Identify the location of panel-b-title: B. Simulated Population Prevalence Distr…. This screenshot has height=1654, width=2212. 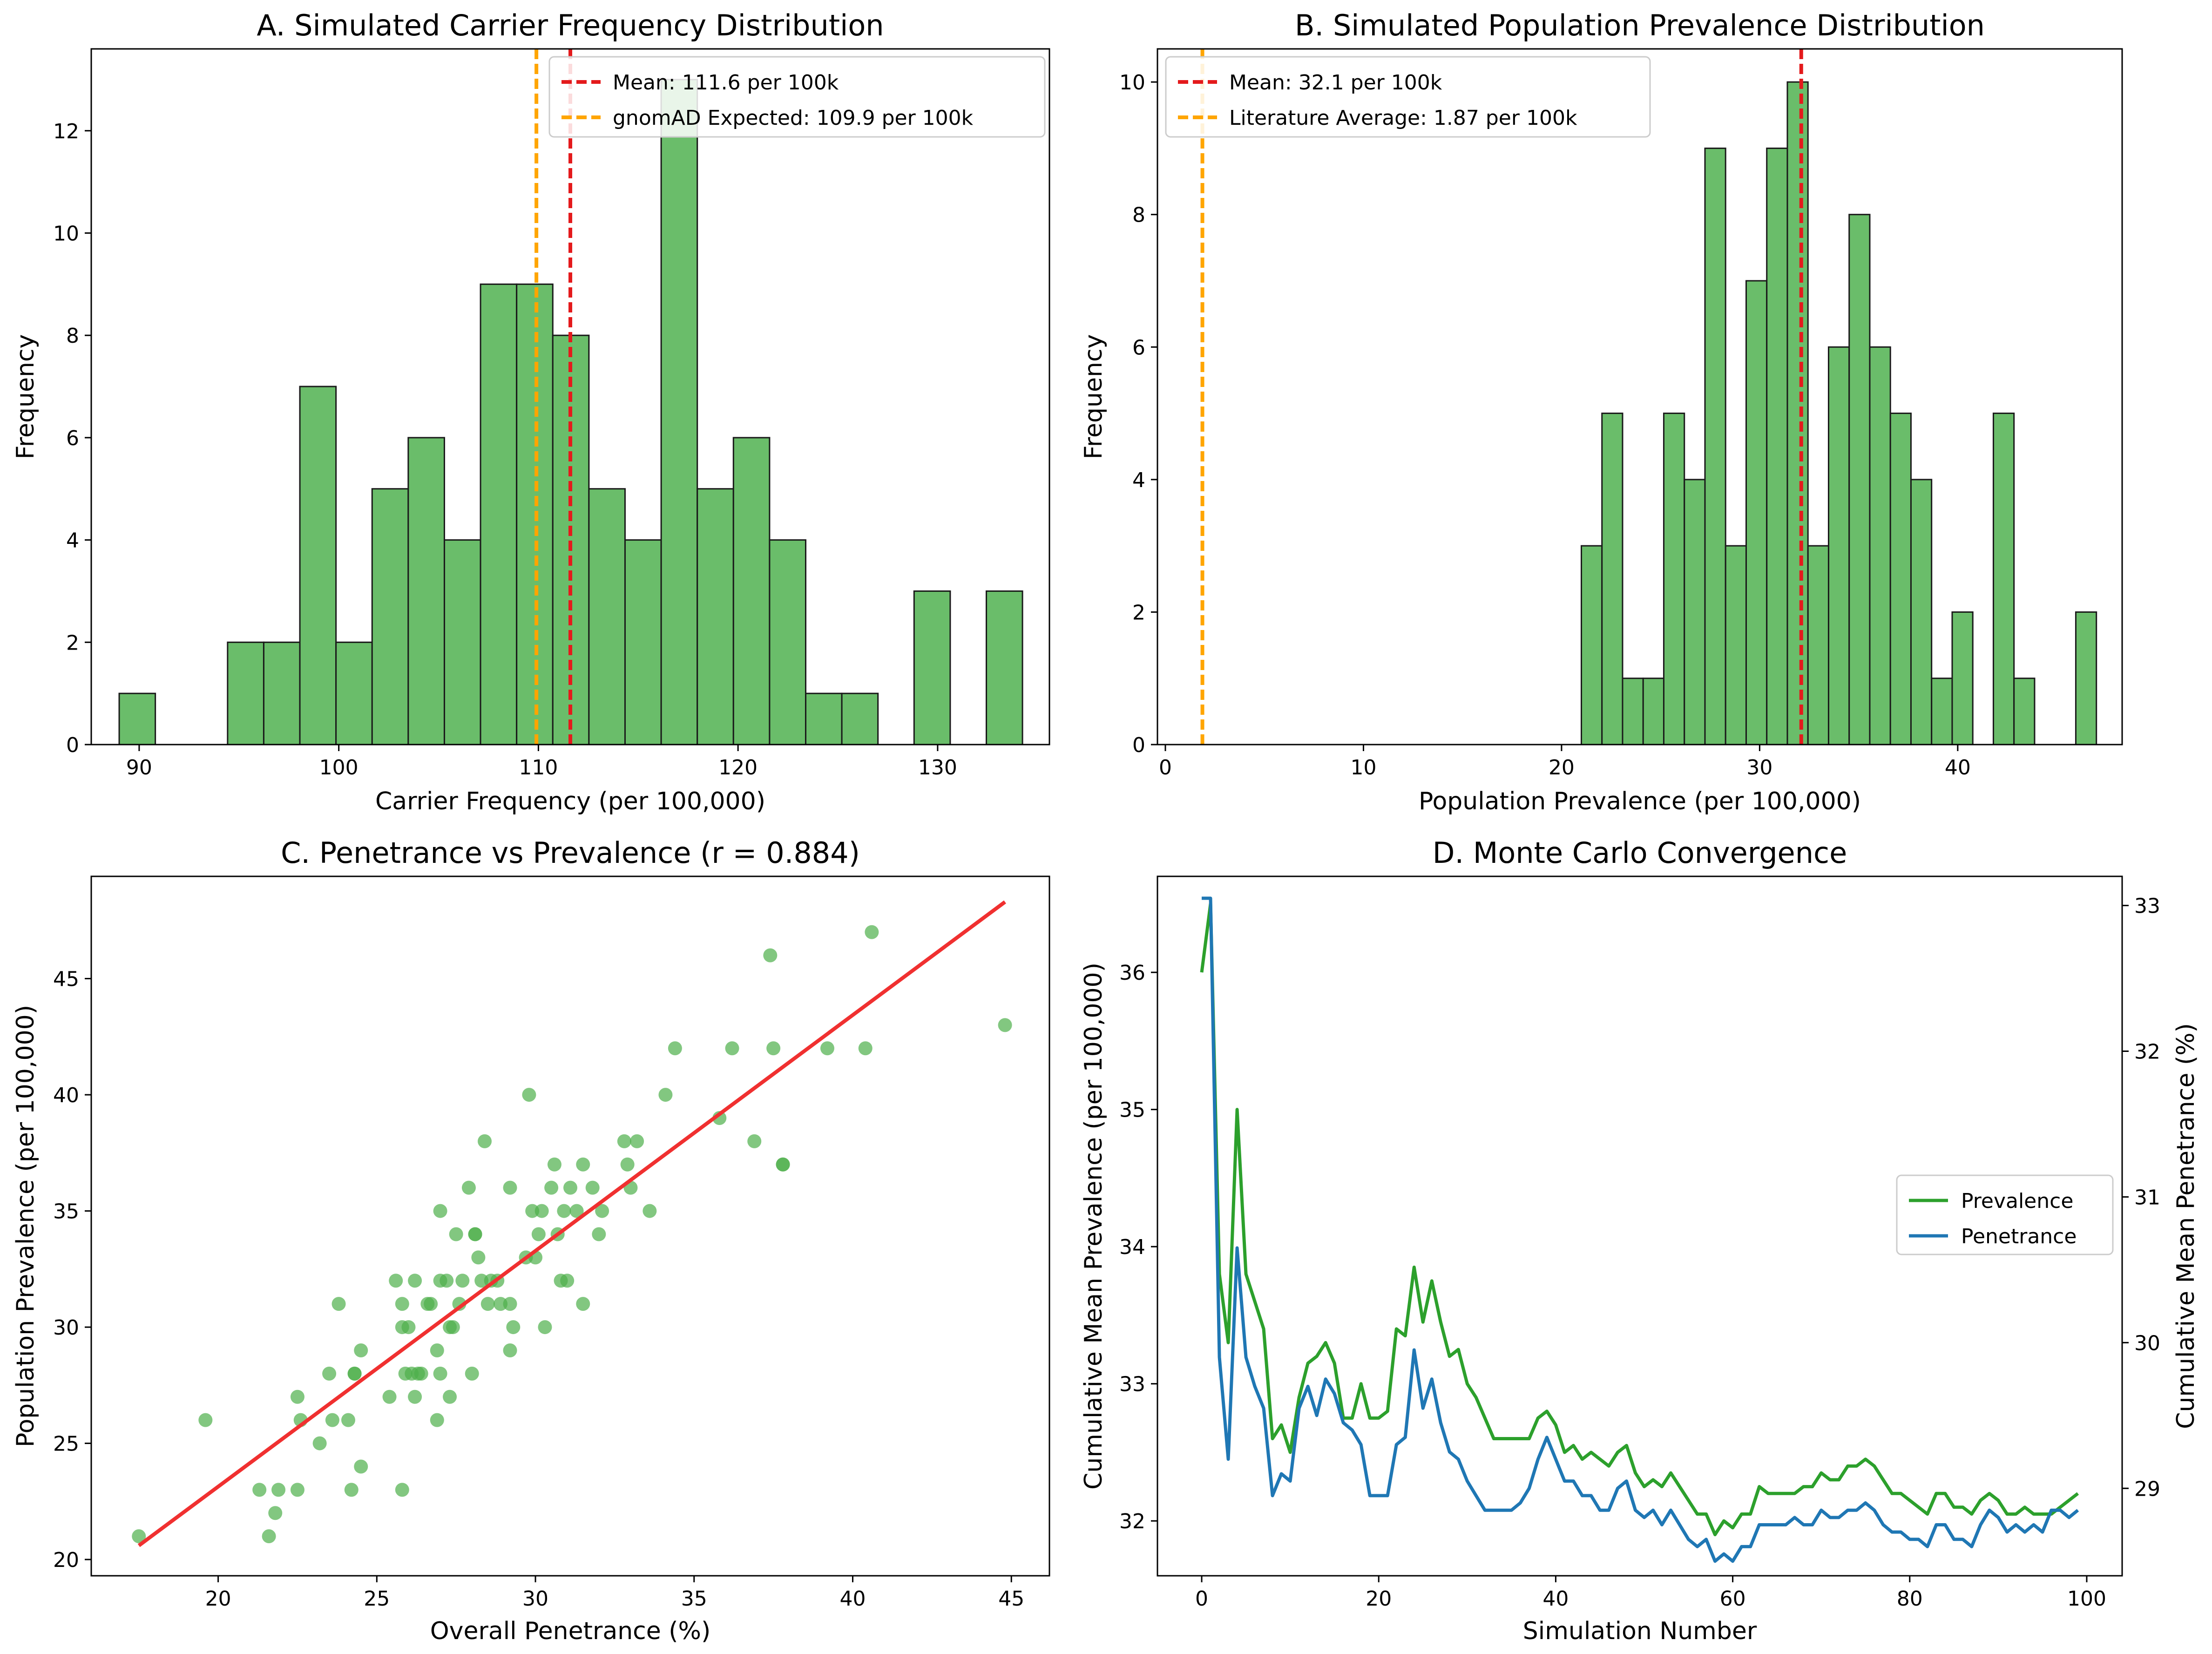
(1640, 25).